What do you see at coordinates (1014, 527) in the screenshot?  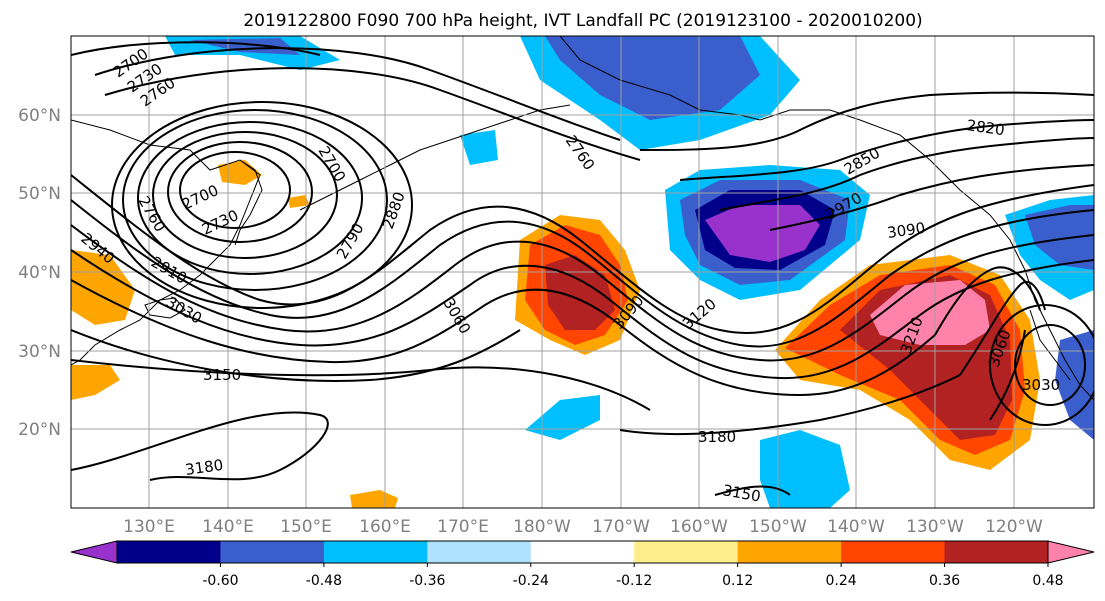 I see `lon-tick-label: 120°W` at bounding box center [1014, 527].